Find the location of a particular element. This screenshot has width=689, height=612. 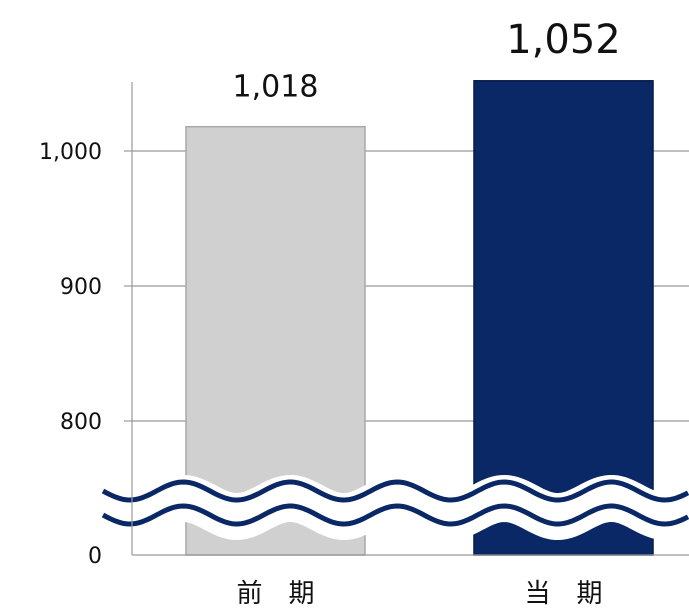

axis-break-symbol is located at coordinates (392, 507).